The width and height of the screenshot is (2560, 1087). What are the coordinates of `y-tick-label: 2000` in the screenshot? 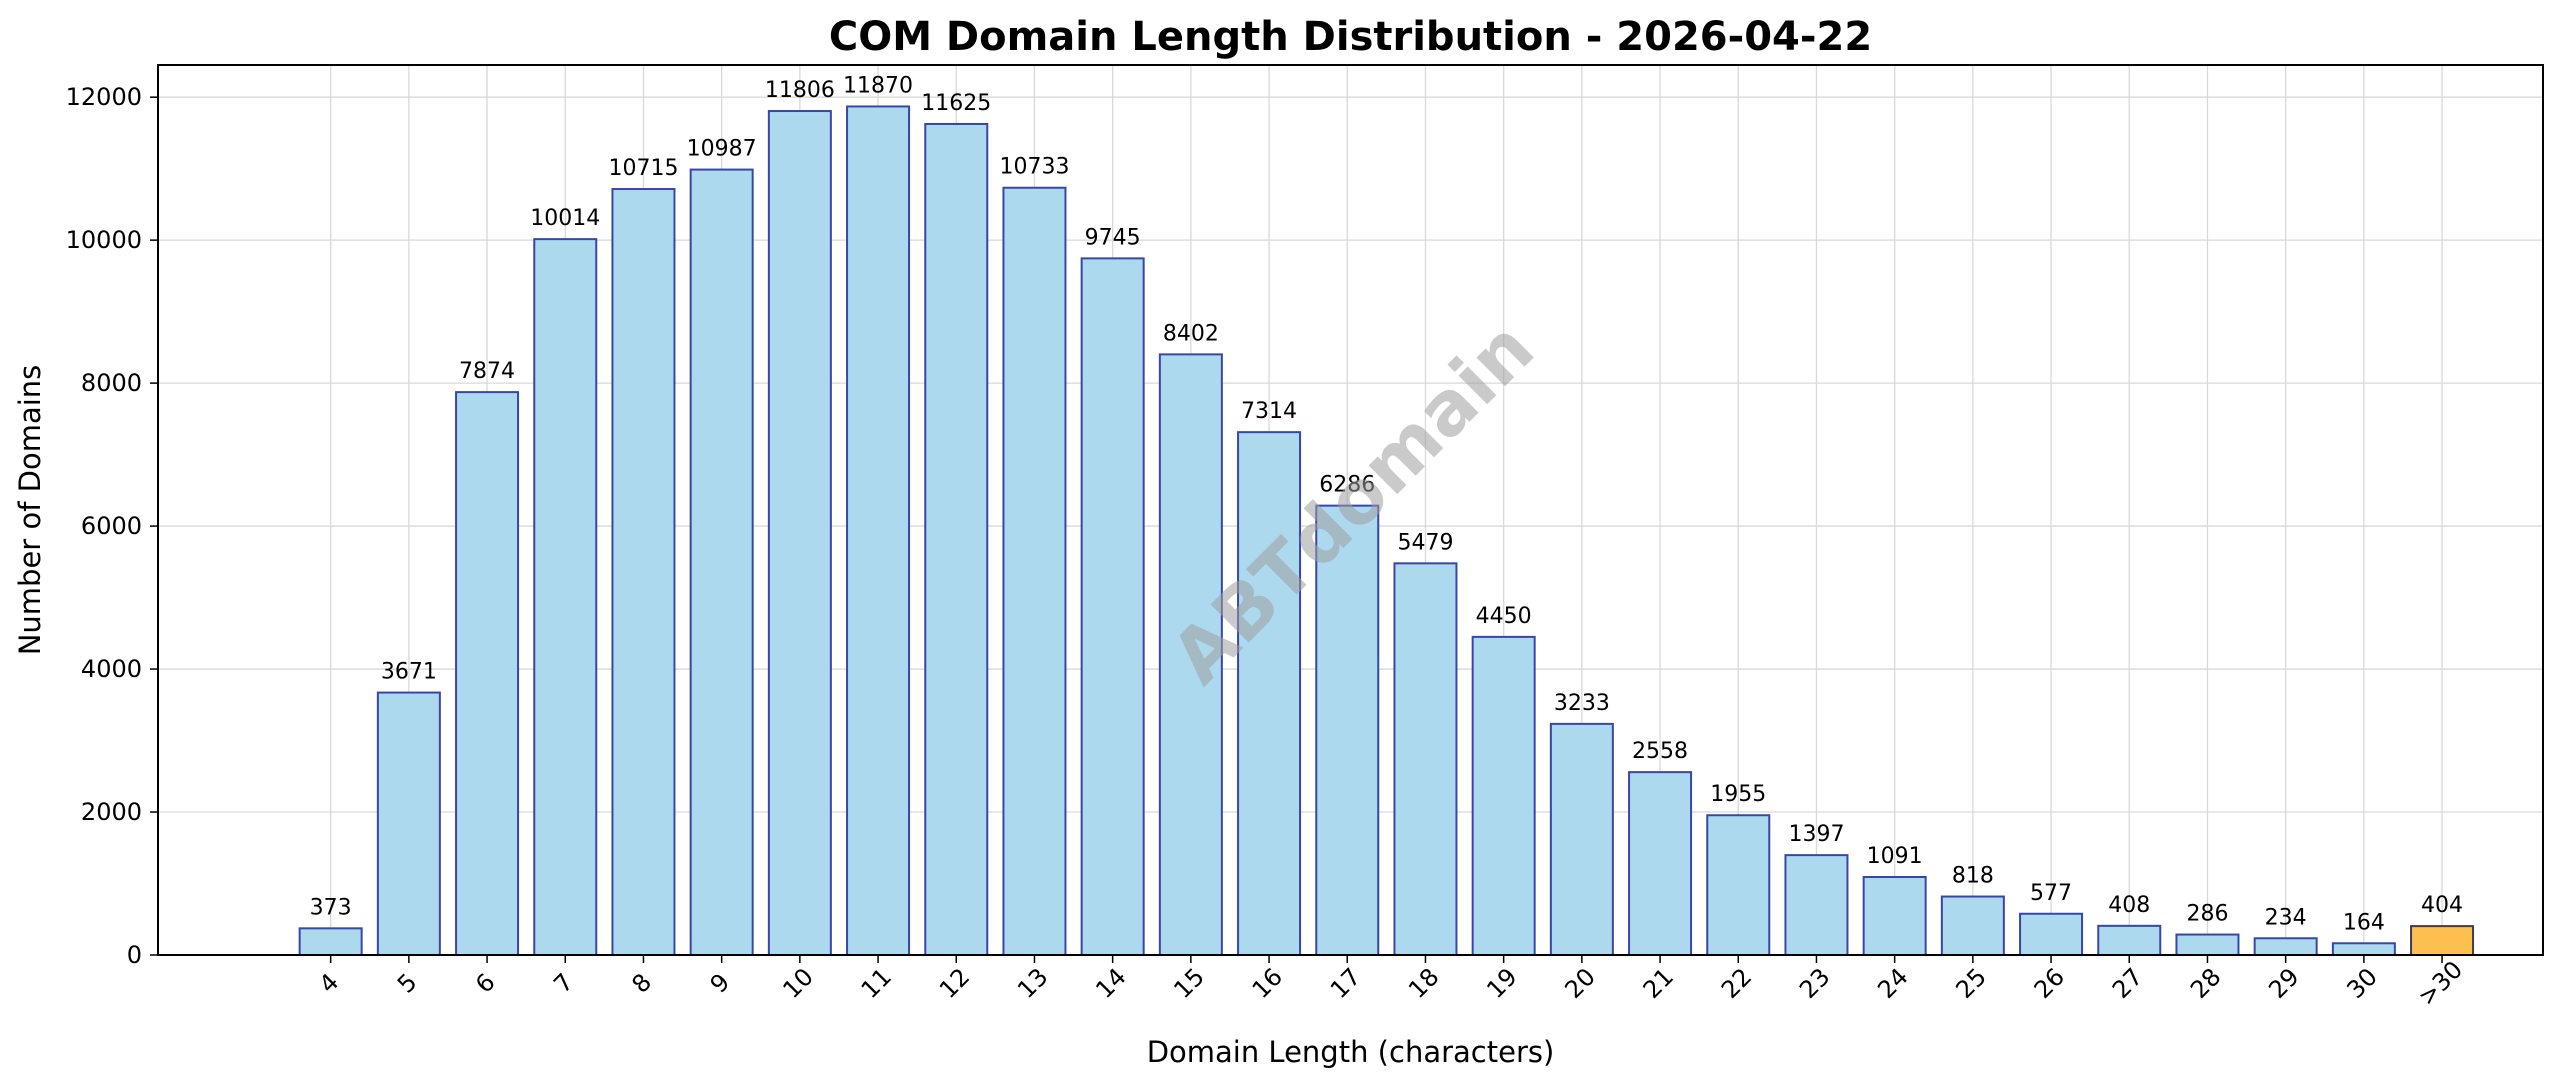 It's located at (111, 812).